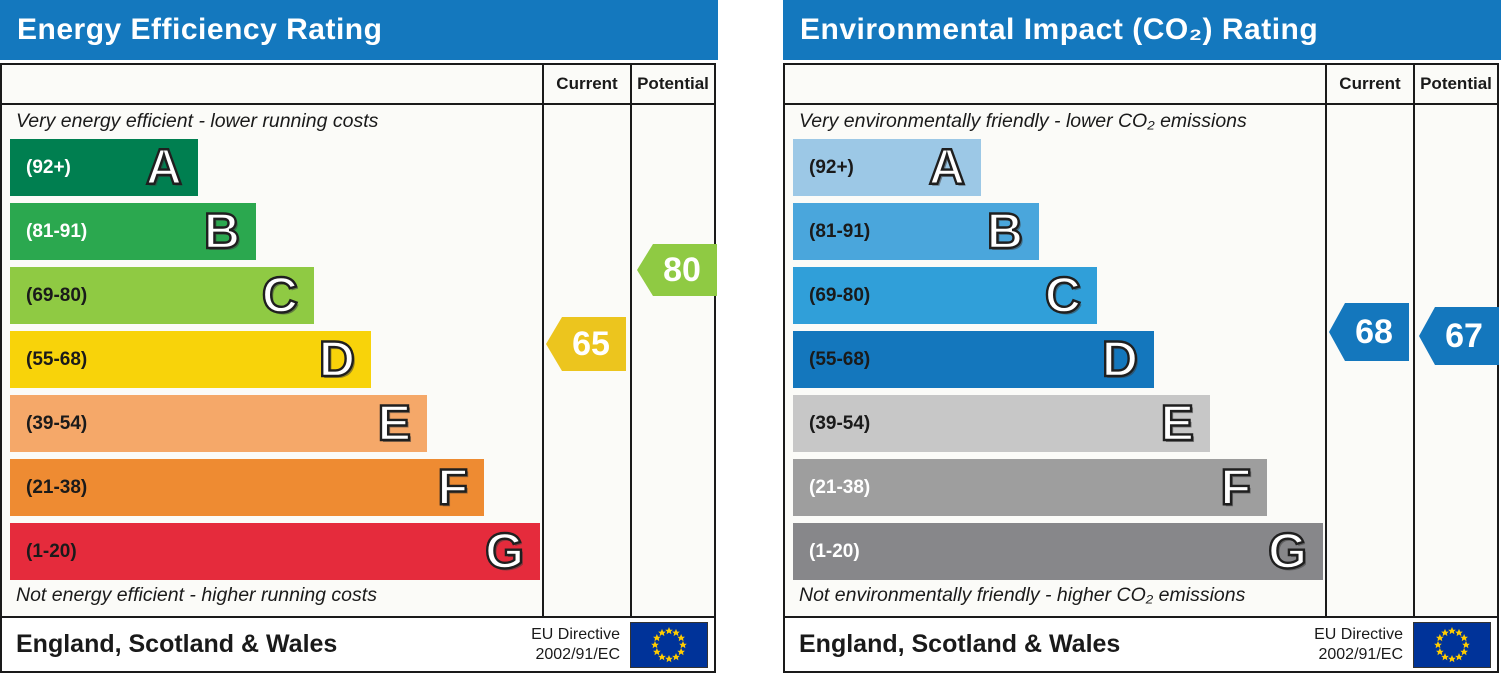 Image resolution: width=1501 pixels, height=675 pixels. I want to click on energy-efficiency-title: Energy Efficiency Rating, so click(200, 29).